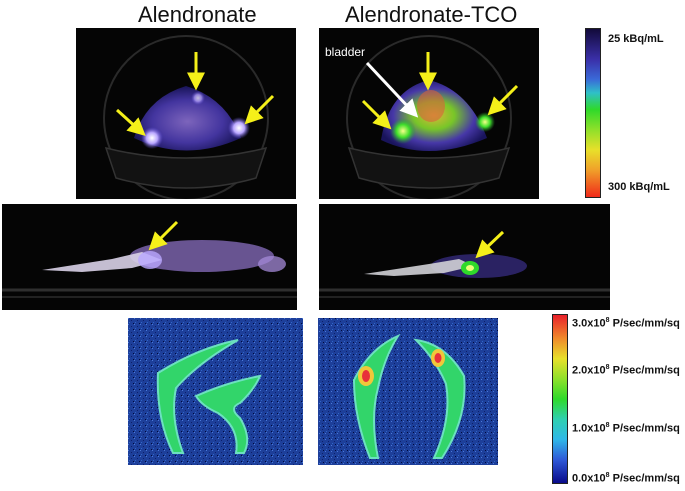  Describe the element at coordinates (186, 113) in the screenshot. I see `pet-axial-alendronate` at that location.